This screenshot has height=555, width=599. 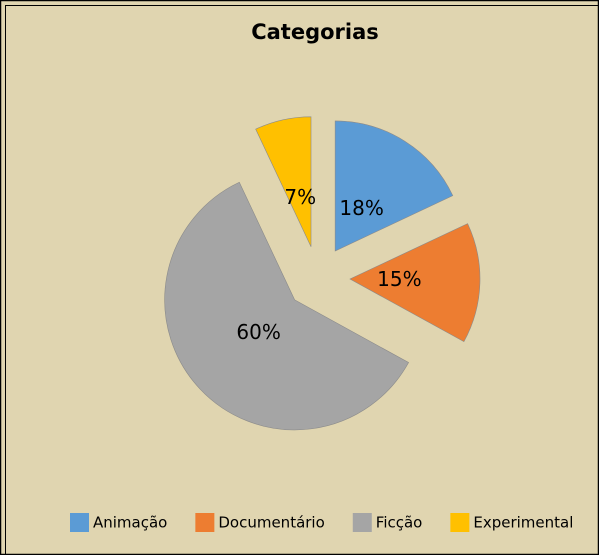 What do you see at coordinates (258, 332) in the screenshot?
I see `data-label: 60%` at bounding box center [258, 332].